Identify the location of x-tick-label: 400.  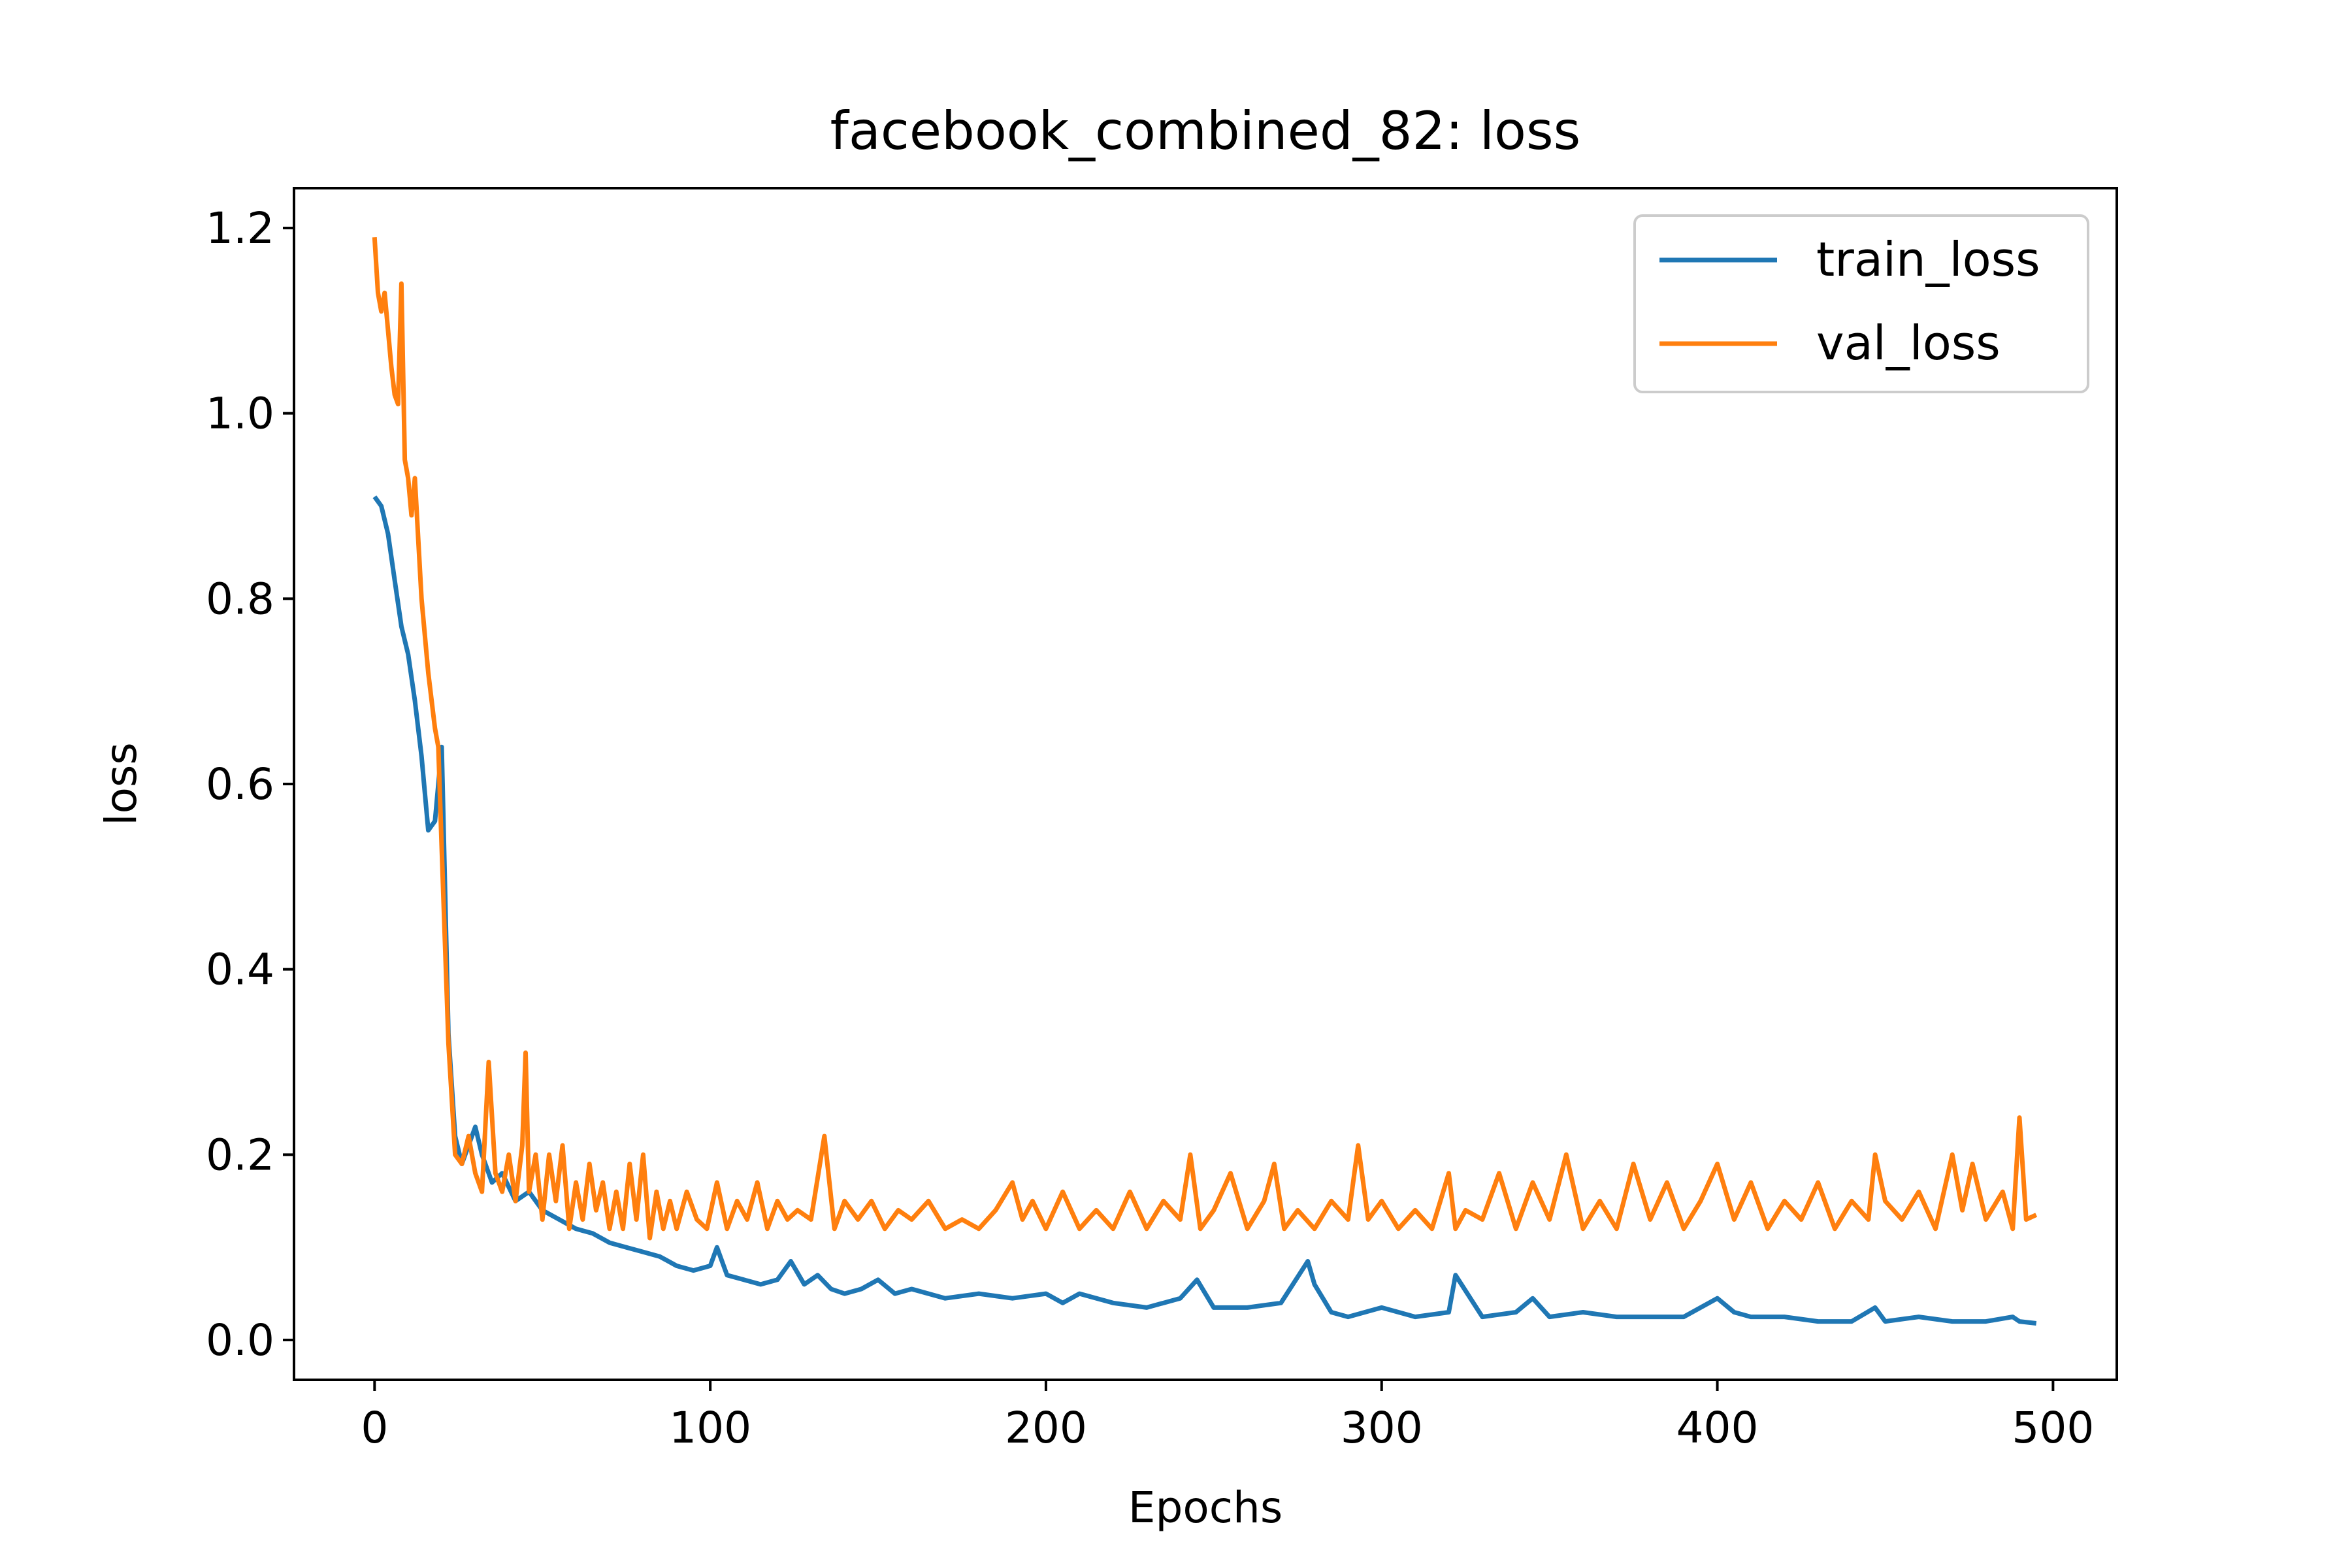
(1717, 1428).